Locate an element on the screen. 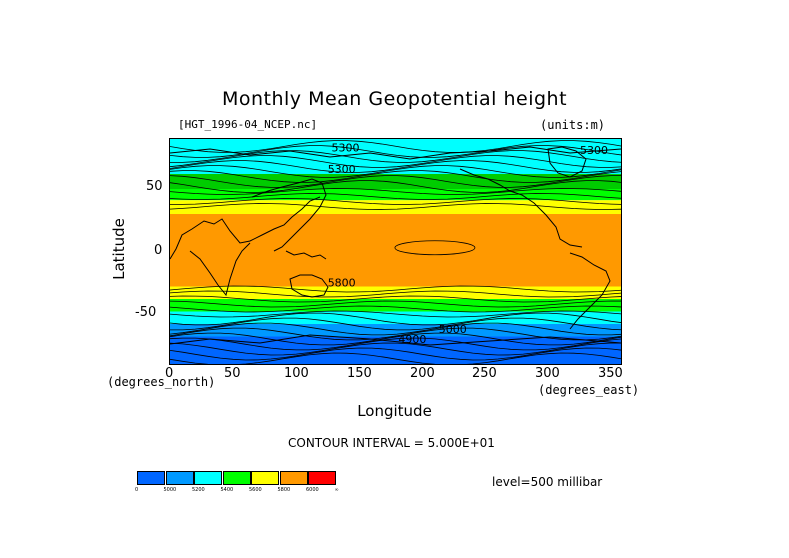 This screenshot has height=558, width=789. file-label: [HGT_1996-04_NCEP.nc] is located at coordinates (248, 124).